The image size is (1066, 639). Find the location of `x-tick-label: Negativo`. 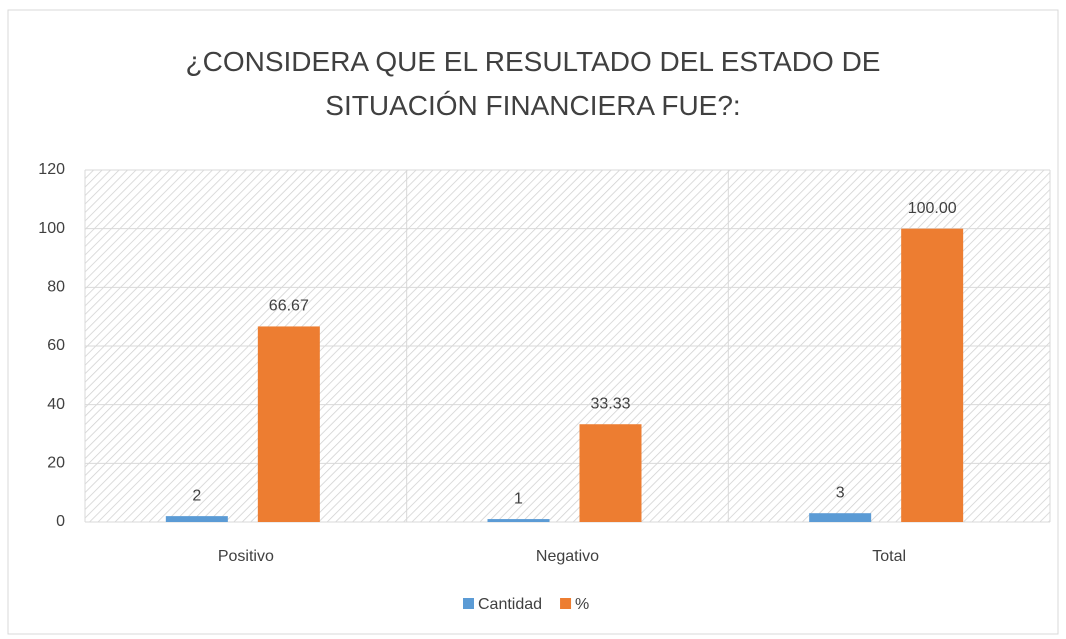

x-tick-label: Negativo is located at coordinates (567, 556).